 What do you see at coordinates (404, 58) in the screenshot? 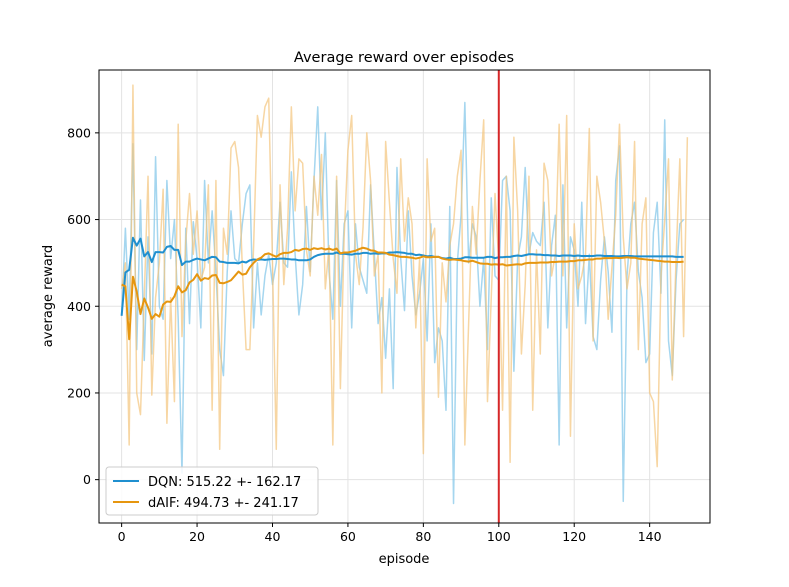
I see `chart-title: Average reward over episodes` at bounding box center [404, 58].